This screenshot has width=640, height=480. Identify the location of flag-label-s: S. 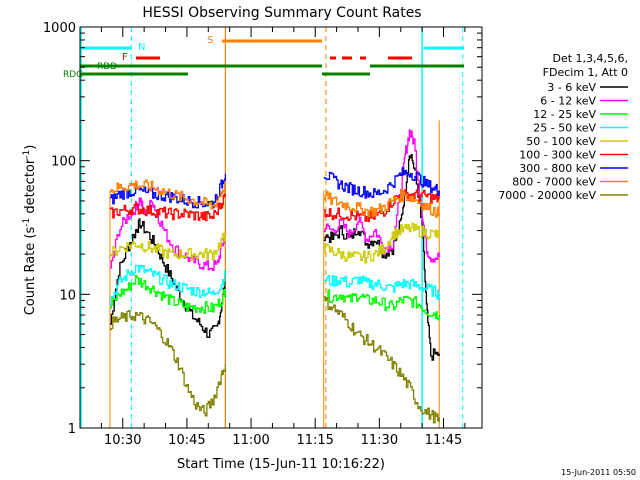
(210, 40).